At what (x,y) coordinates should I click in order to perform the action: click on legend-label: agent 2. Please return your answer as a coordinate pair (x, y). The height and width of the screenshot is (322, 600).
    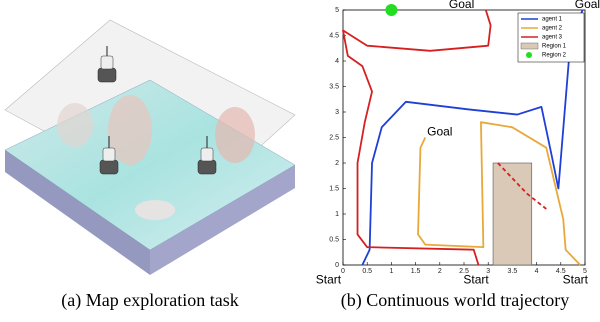
    Looking at the image, I should click on (552, 29).